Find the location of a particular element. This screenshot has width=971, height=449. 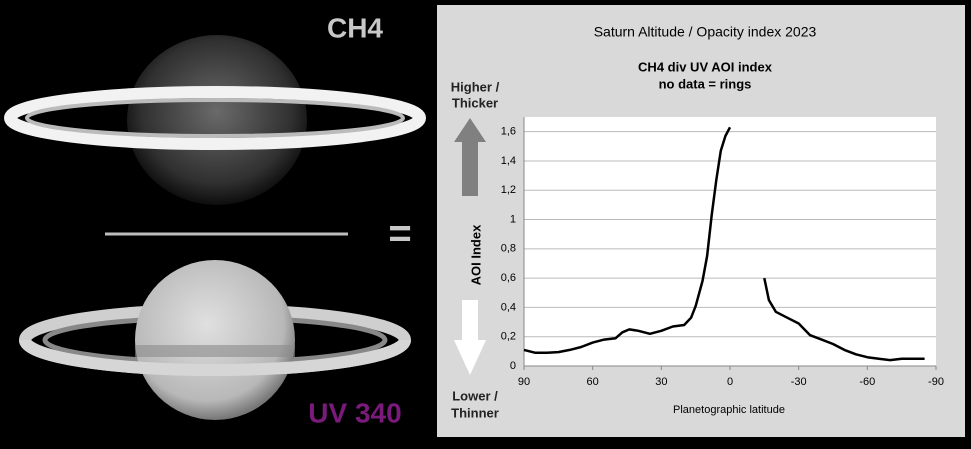

saturn-uv is located at coordinates (215, 340).